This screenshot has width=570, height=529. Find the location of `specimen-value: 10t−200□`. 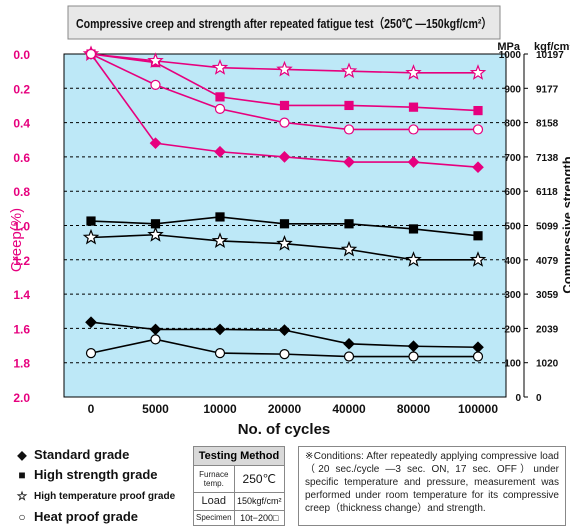

specimen-value: 10t−200□ is located at coordinates (259, 518).